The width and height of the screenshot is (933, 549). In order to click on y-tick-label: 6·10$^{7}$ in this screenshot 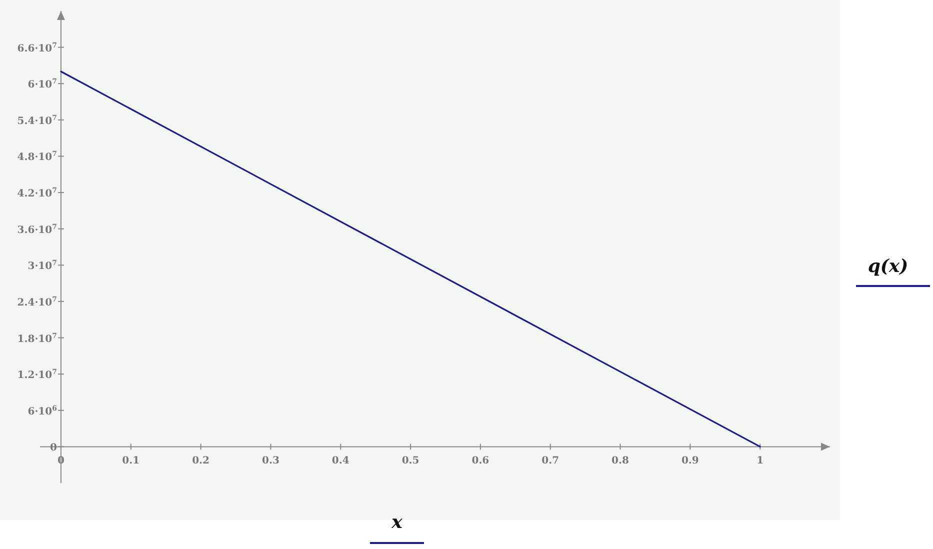, I will do `click(43, 83)`.